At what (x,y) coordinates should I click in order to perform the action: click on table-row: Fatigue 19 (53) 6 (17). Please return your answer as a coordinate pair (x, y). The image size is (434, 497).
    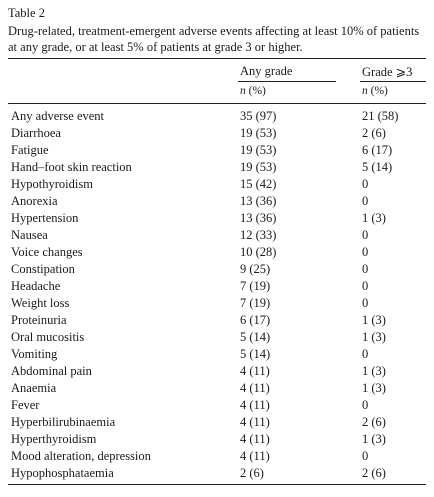
    Looking at the image, I should click on (217, 150).